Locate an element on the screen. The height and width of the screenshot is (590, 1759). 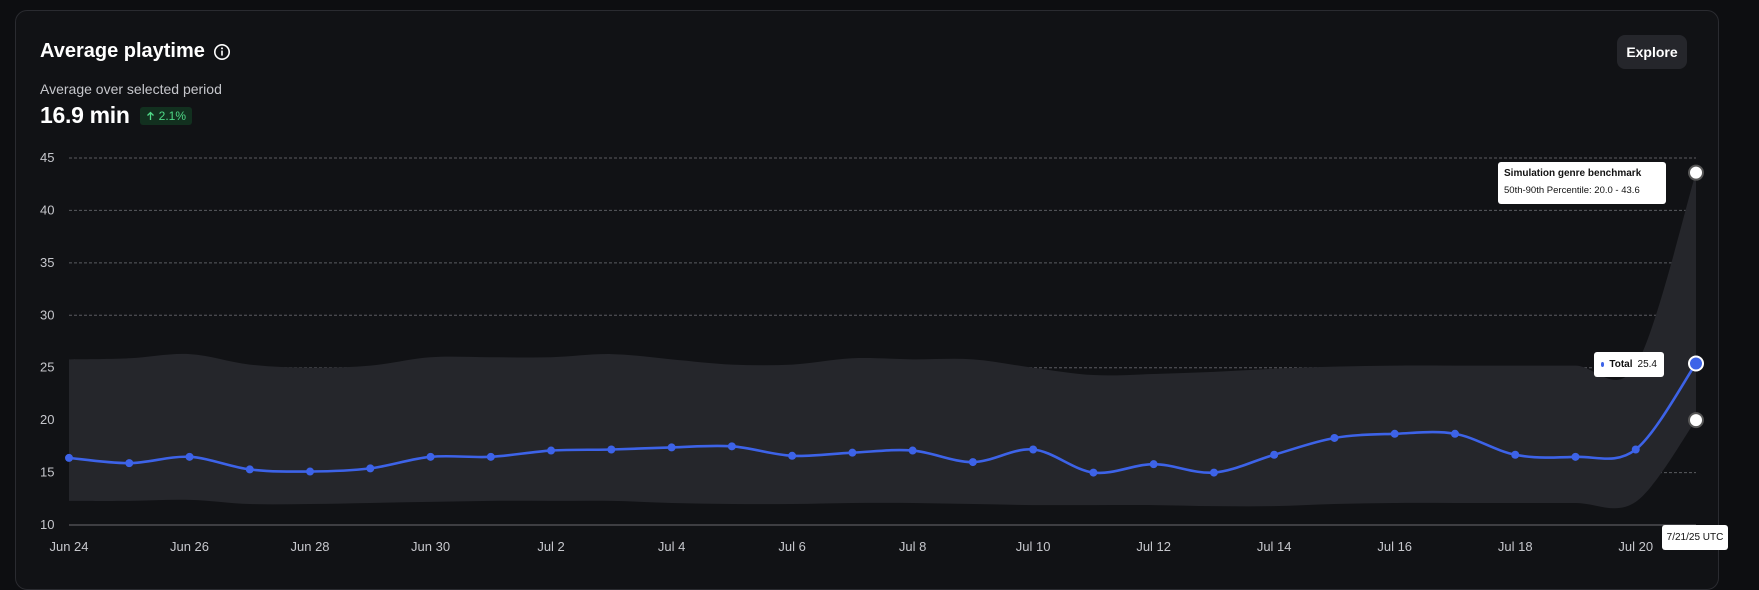
title-row: Average playtime is located at coordinates (135, 51).